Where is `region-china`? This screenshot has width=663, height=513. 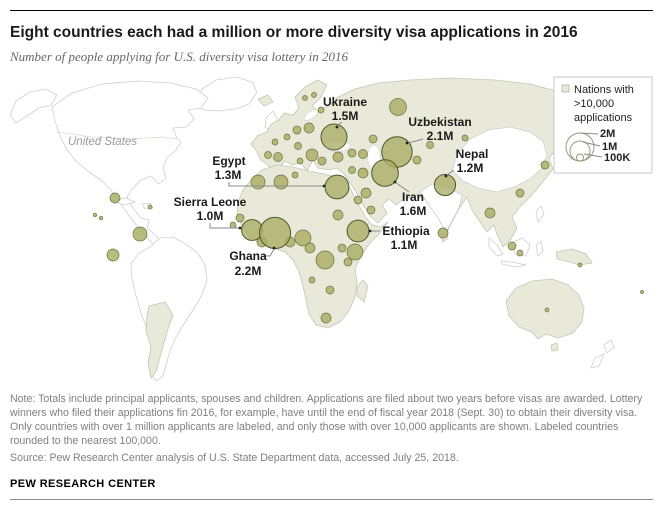
region-china is located at coordinates (499, 159).